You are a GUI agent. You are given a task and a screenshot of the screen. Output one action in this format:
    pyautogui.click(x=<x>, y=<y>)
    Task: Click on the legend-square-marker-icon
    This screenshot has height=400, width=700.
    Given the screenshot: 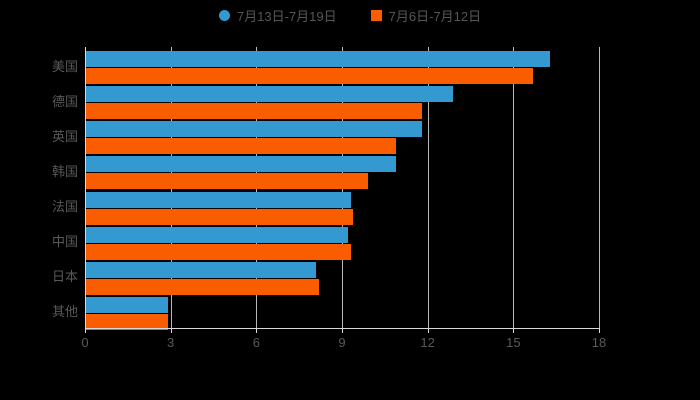 What is the action you would take?
    pyautogui.click(x=376, y=15)
    